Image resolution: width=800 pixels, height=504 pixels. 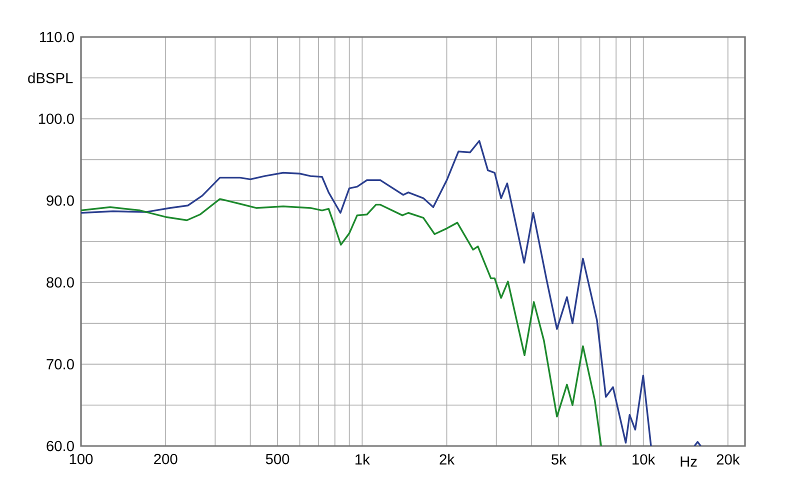 I want to click on y-tick-label: 80.0, so click(x=60, y=282).